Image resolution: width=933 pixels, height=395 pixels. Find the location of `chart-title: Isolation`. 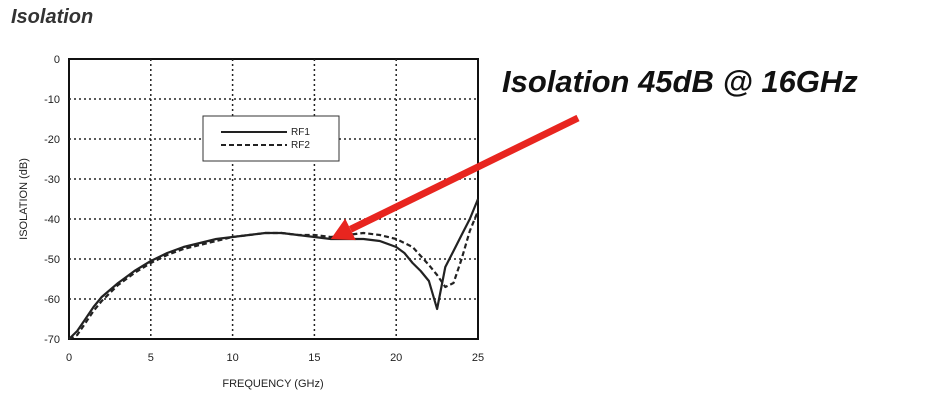

chart-title: Isolation is located at coordinates (52, 17).